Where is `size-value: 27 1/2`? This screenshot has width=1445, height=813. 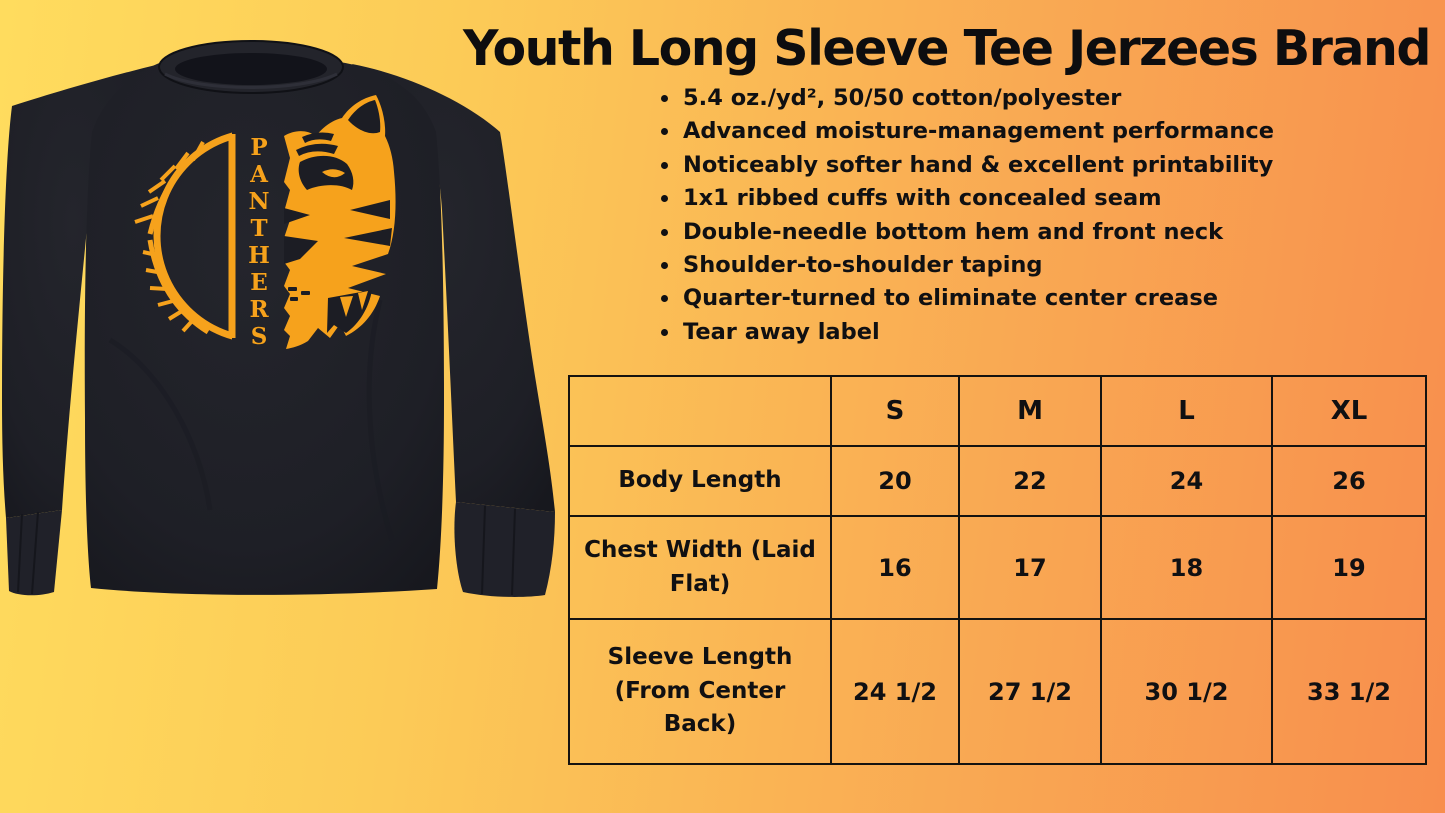
size-value: 27 1/2 is located at coordinates (1030, 691).